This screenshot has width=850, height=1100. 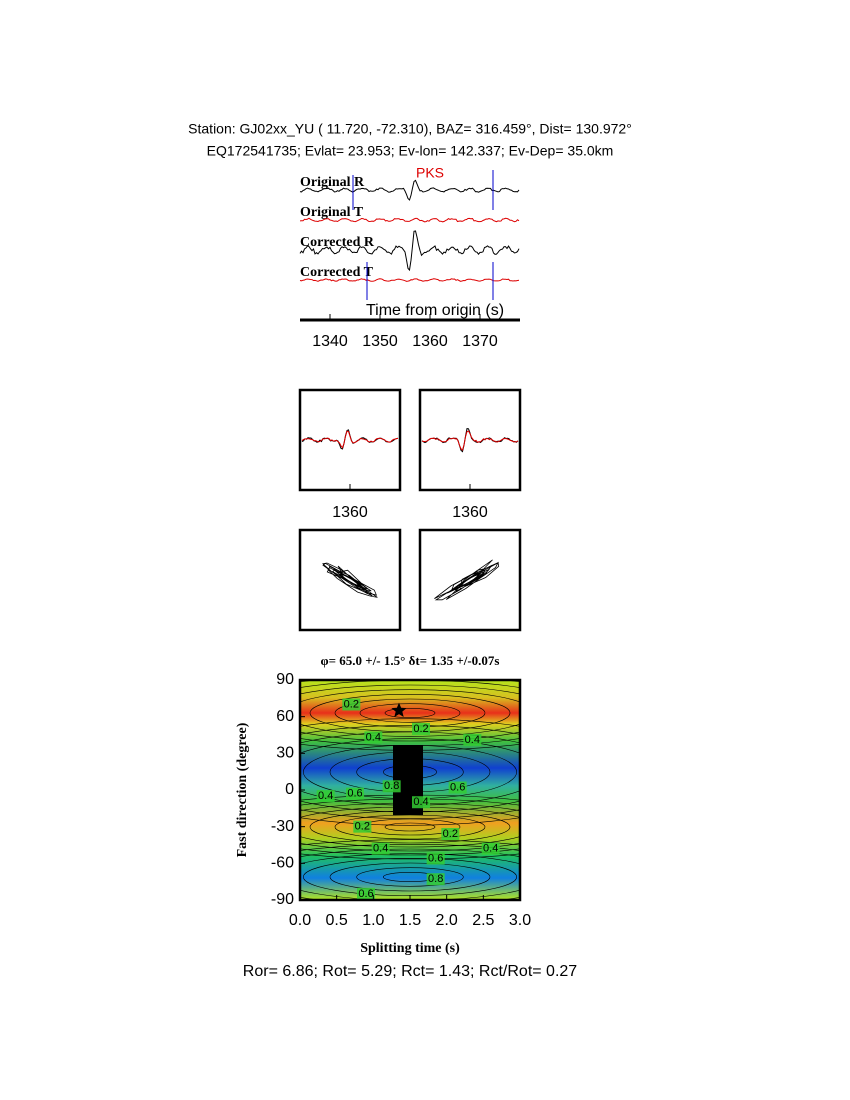 I want to click on y-tick-label: 0, so click(x=289, y=789).